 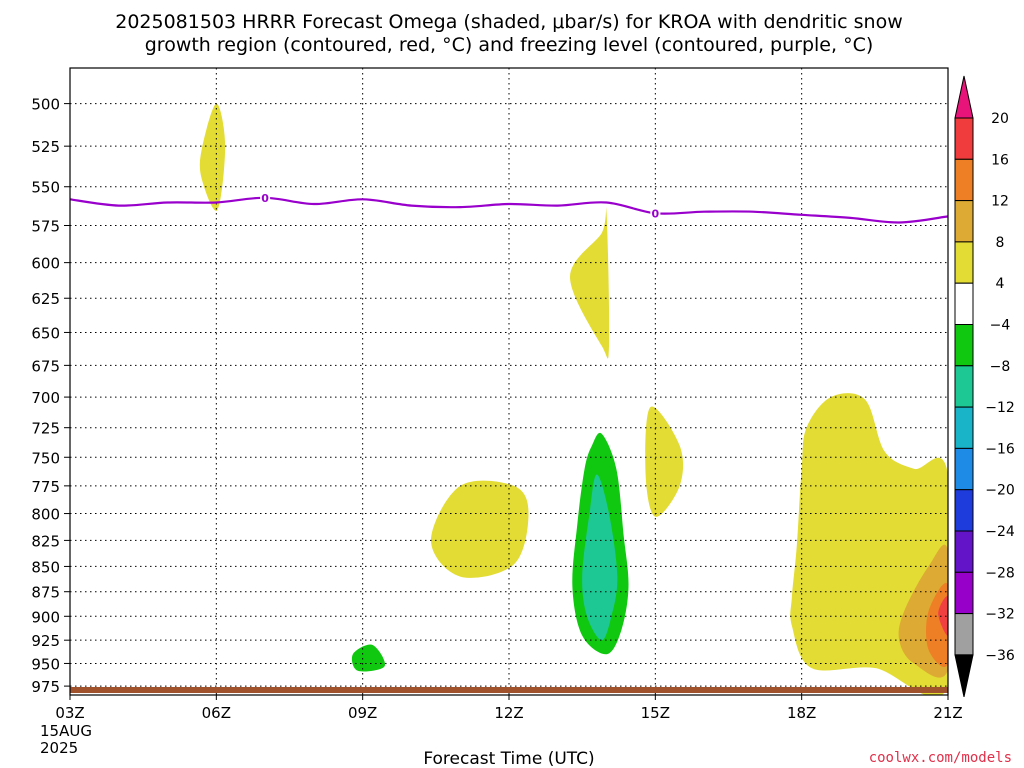 I want to click on colorbar-bottom-arrow, so click(x=964, y=676).